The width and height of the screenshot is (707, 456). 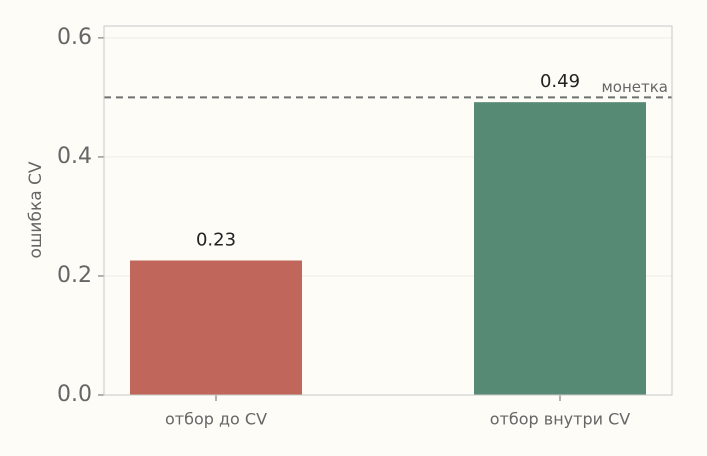 I want to click on value-label: 0.49, so click(x=560, y=81).